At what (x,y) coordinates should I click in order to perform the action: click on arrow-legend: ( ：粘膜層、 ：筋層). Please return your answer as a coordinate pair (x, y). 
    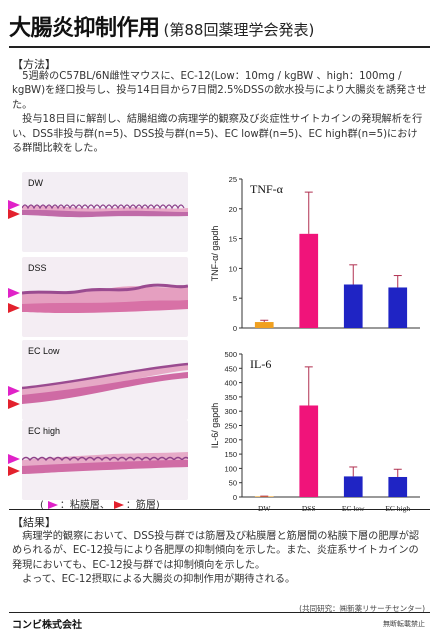
    Looking at the image, I should click on (100, 503).